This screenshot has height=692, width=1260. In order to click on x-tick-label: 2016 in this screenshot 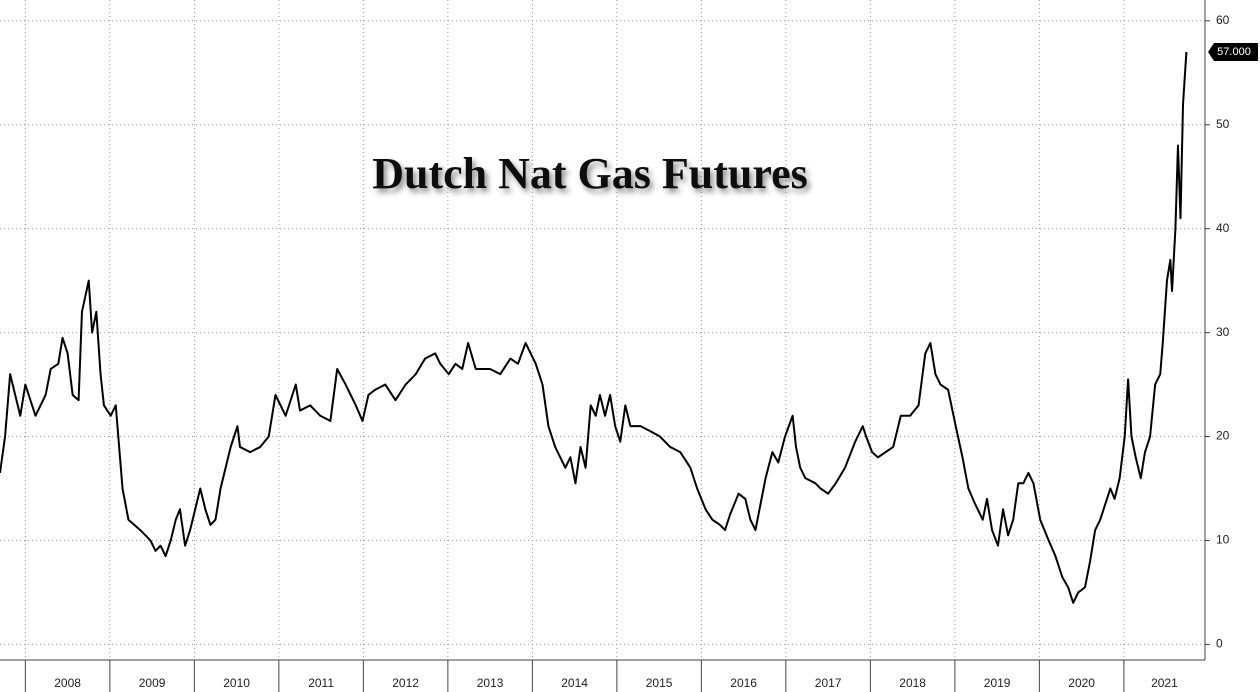, I will do `click(743, 683)`.